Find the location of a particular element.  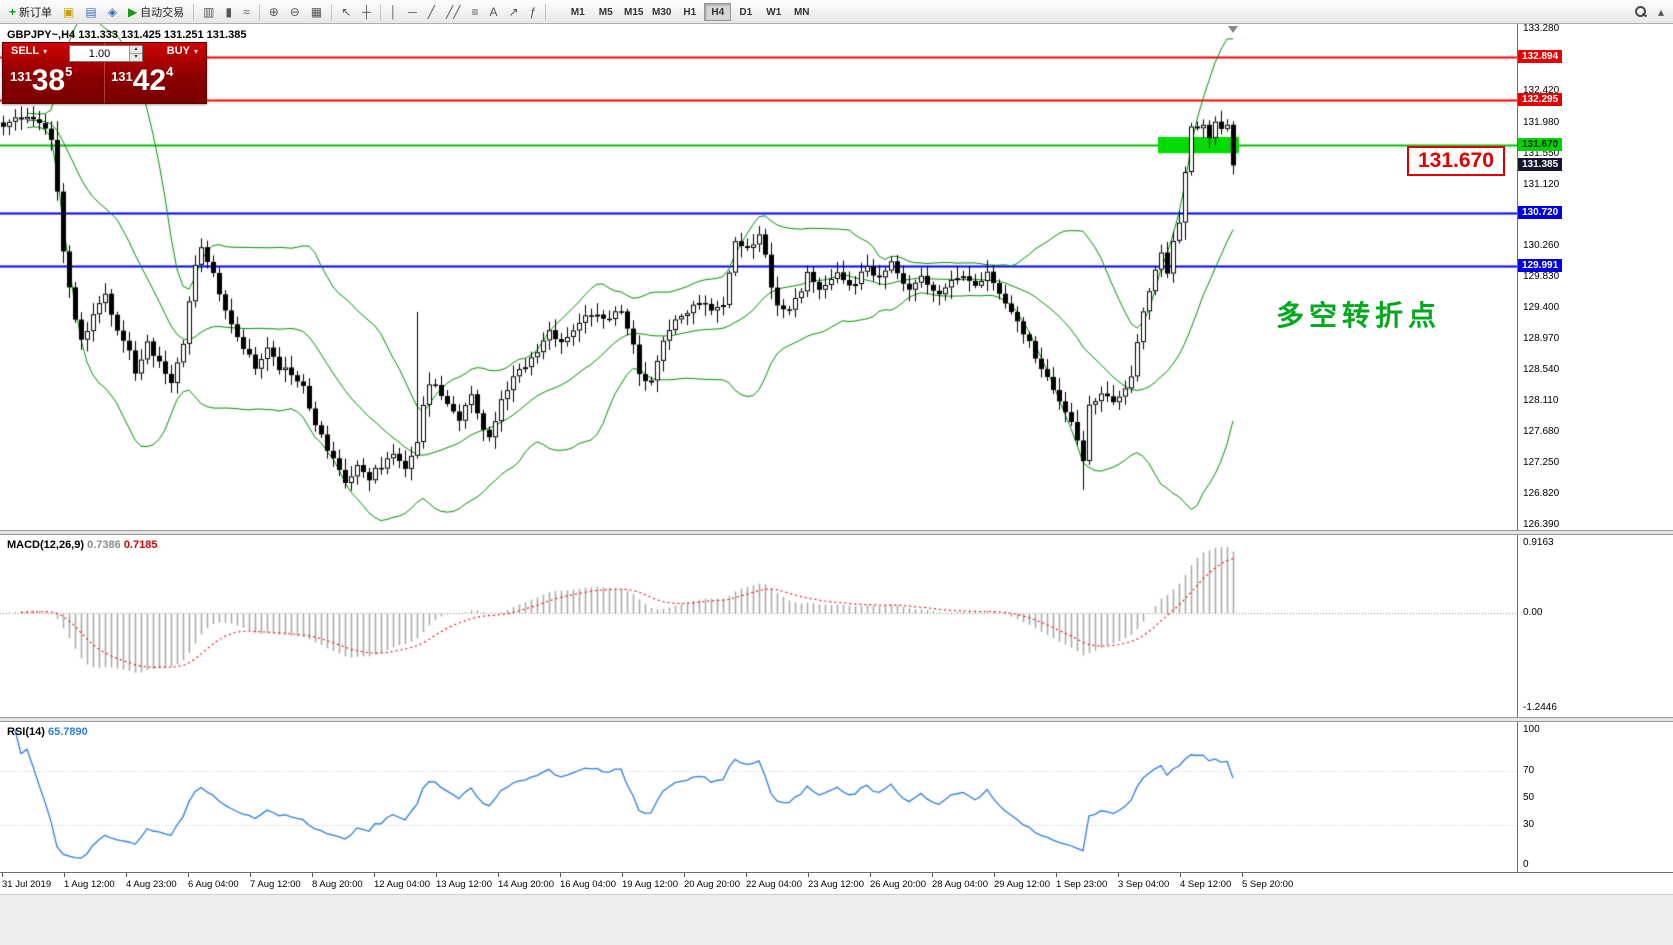

bar-chart-button: ▥ is located at coordinates (208, 12).